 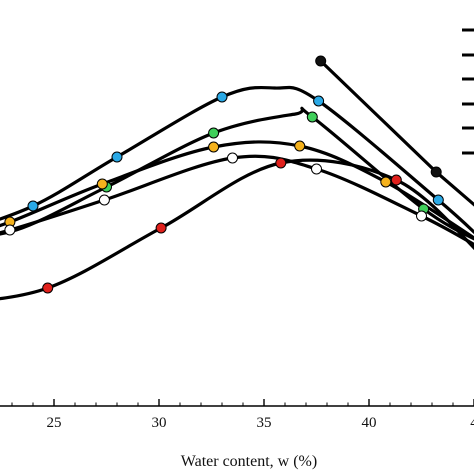 I want to click on x-tick-label-25: 25, so click(x=54, y=423).